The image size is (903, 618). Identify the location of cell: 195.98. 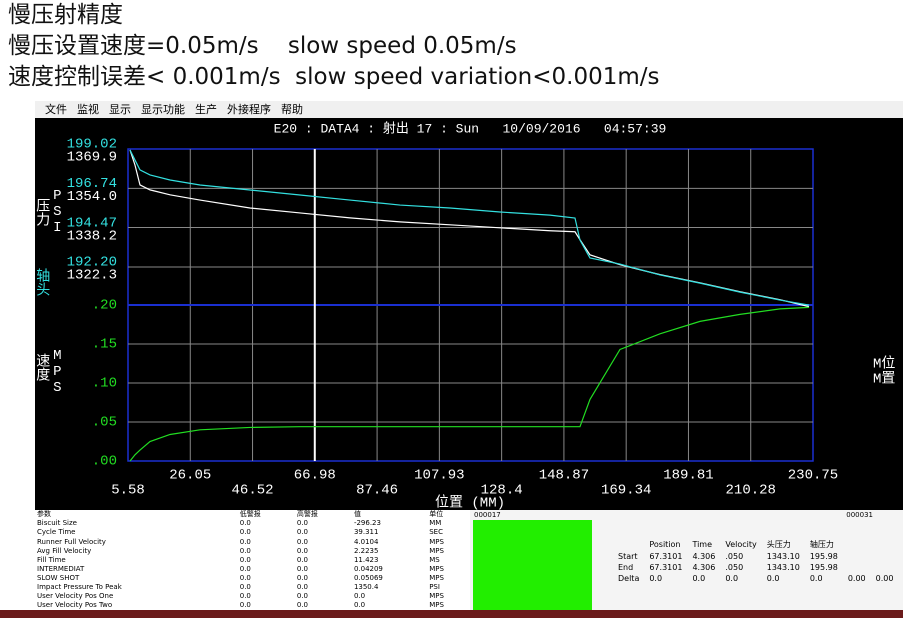
(823, 567).